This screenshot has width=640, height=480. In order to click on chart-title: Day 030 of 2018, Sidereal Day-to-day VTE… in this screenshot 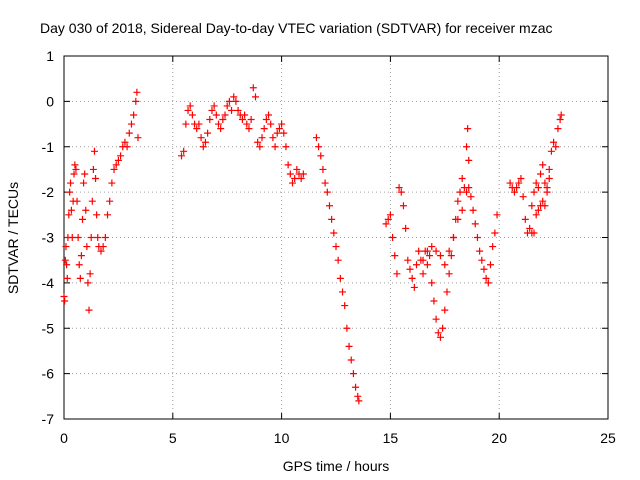, I will do `click(296, 28)`.